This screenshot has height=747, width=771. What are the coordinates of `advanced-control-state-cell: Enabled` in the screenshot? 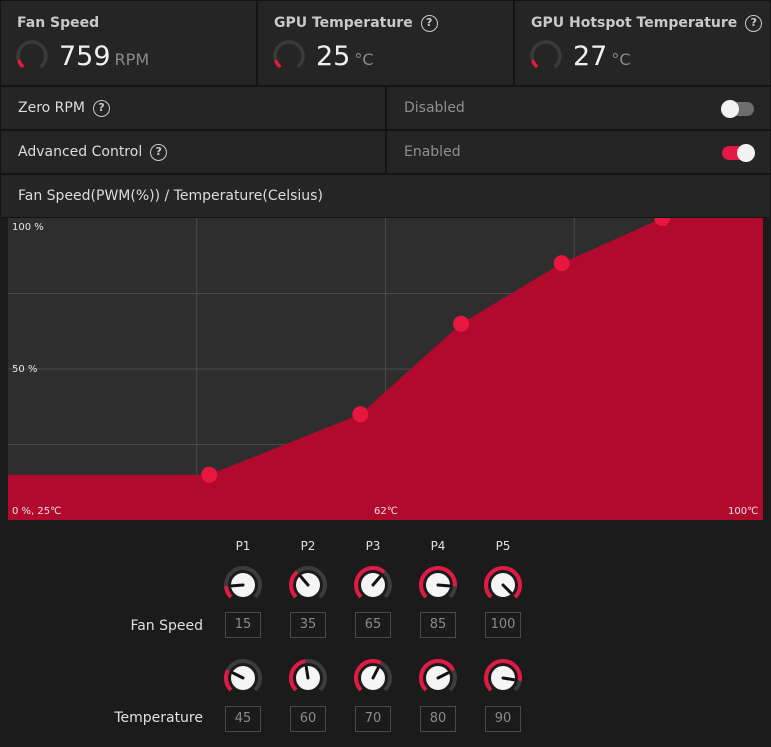 It's located at (578, 152).